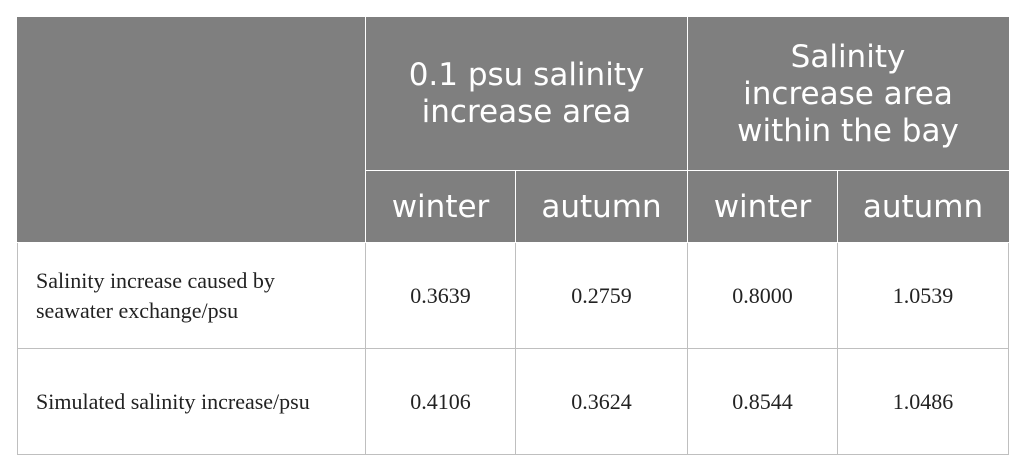  What do you see at coordinates (923, 295) in the screenshot?
I see `value-cell: 1.0539` at bounding box center [923, 295].